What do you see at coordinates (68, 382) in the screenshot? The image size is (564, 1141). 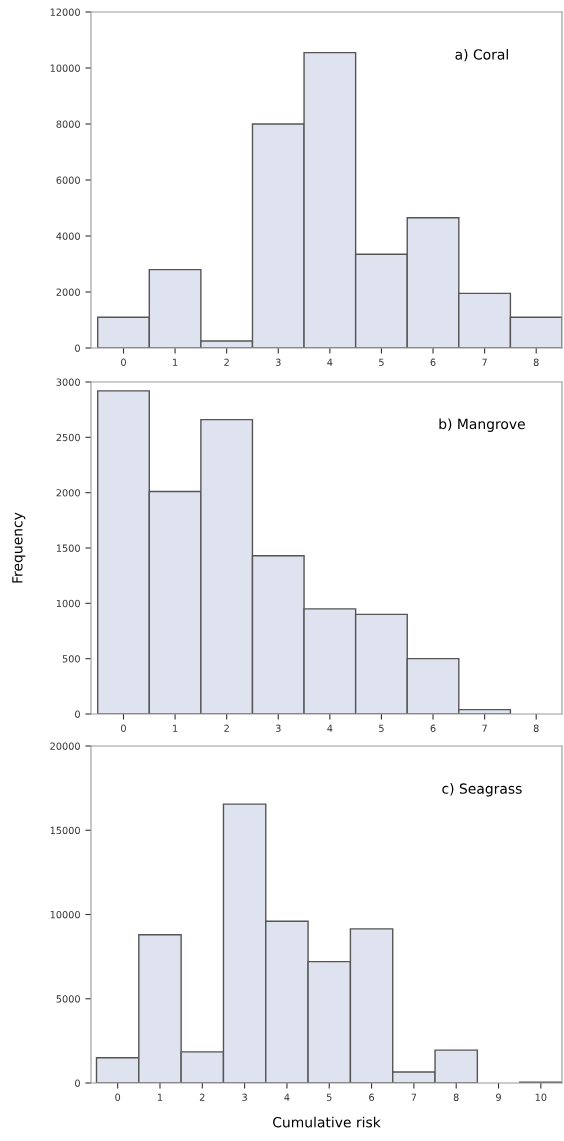 I see `y-tick-label: 3000` at bounding box center [68, 382].